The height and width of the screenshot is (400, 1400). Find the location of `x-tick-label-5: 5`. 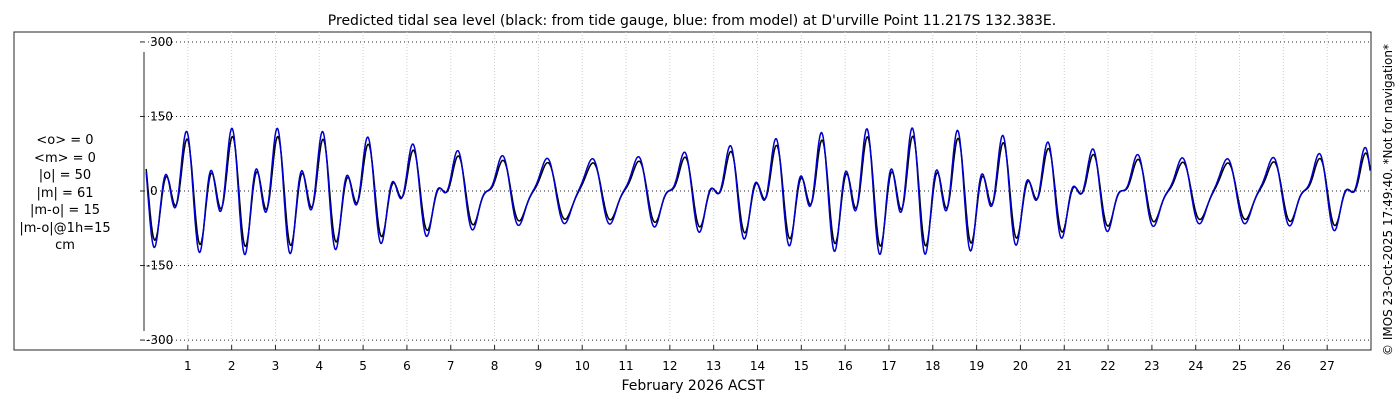

x-tick-label-5: 5 is located at coordinates (363, 366).